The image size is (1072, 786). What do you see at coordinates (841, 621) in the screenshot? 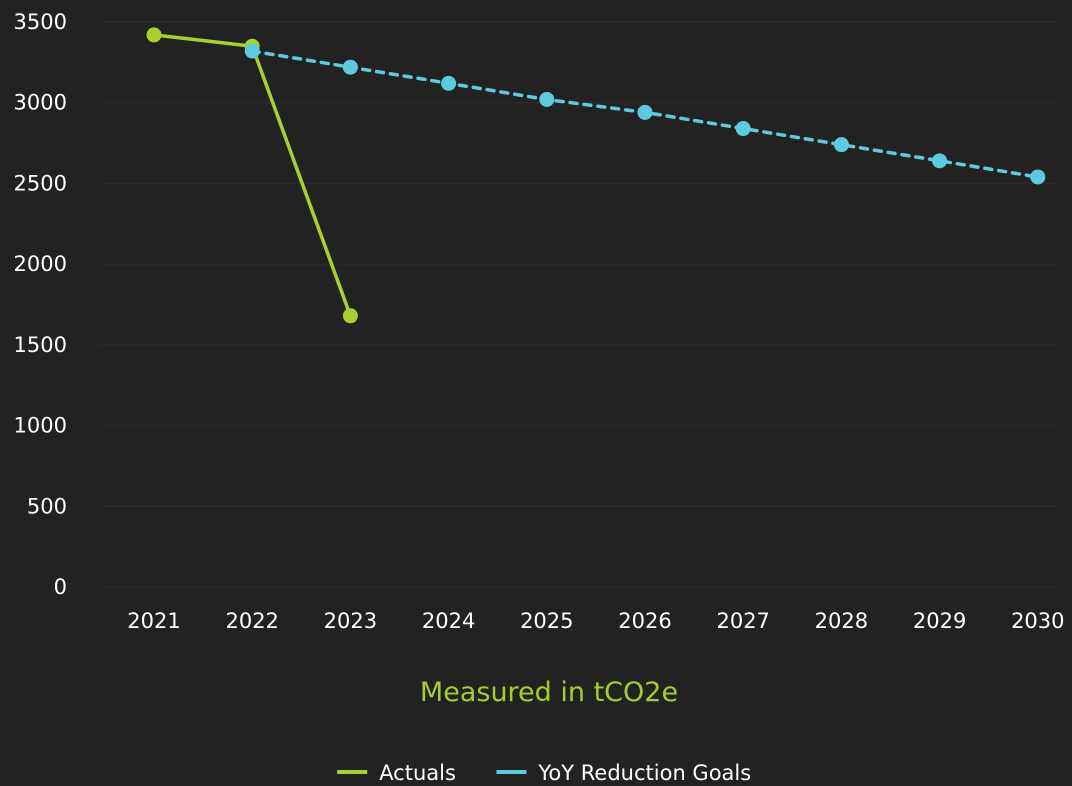
I see `x-tick-label: 2028` at bounding box center [841, 621].